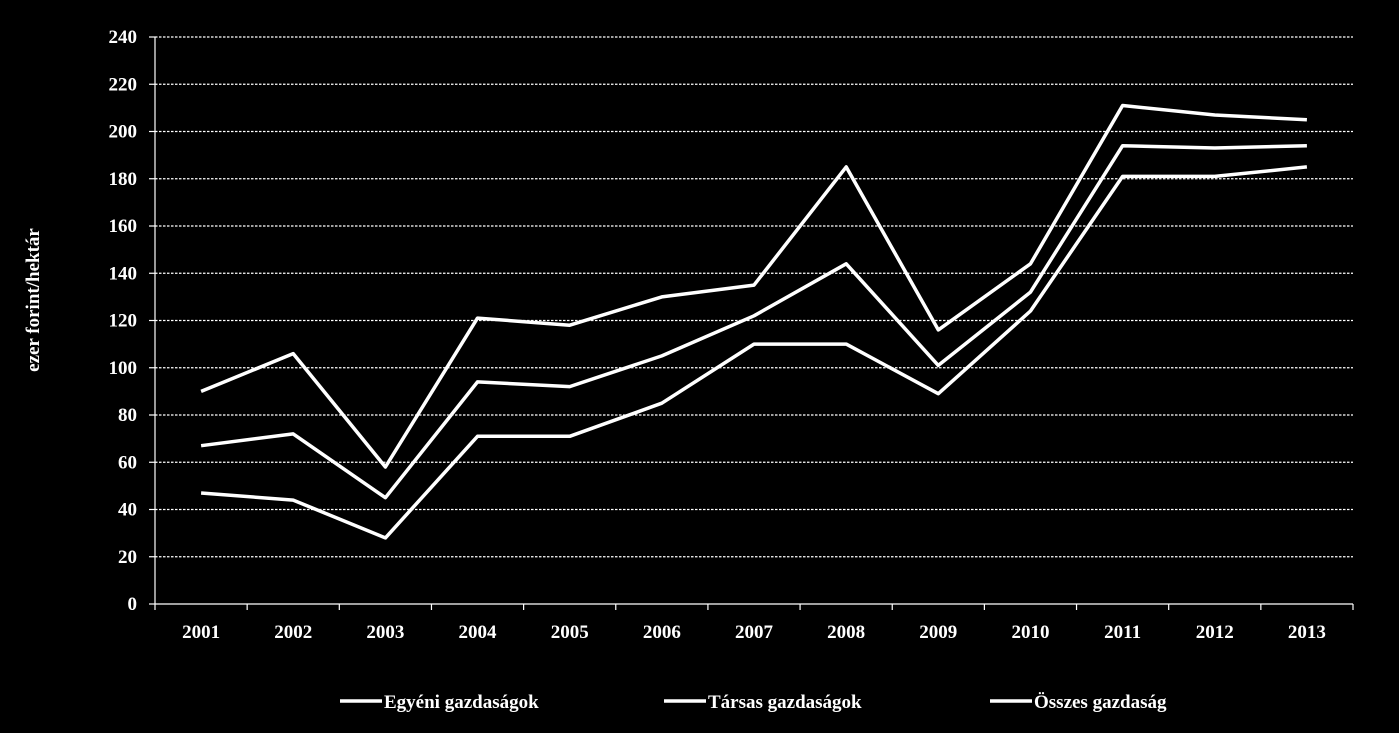 This screenshot has width=1399, height=733. Describe the element at coordinates (938, 632) in the screenshot. I see `x-tick-label: 2009` at that location.